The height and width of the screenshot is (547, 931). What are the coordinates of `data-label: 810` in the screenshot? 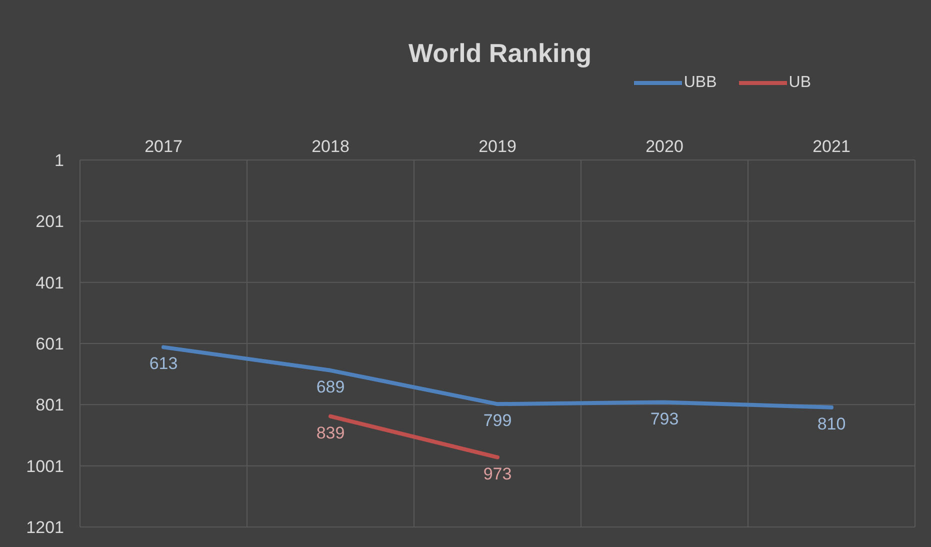 It's located at (831, 424).